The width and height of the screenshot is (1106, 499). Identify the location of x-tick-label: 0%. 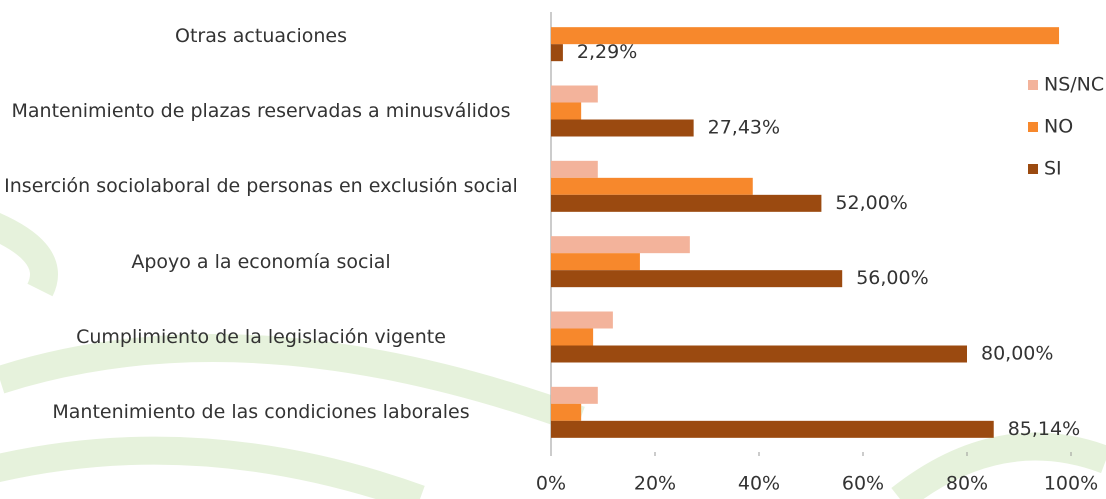
(551, 484).